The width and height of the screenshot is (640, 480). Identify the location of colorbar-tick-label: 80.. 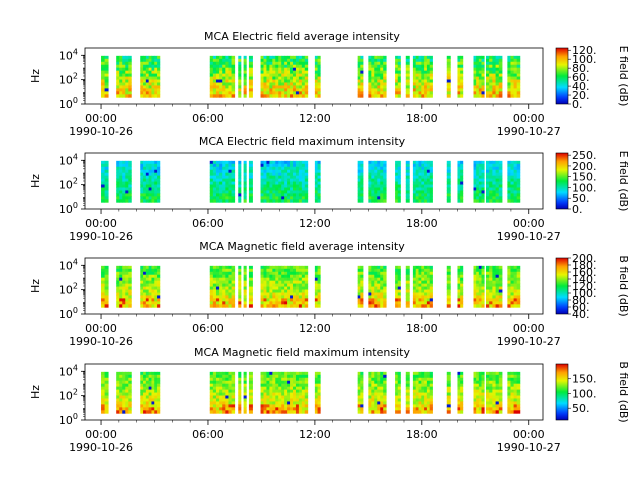
(581, 300).